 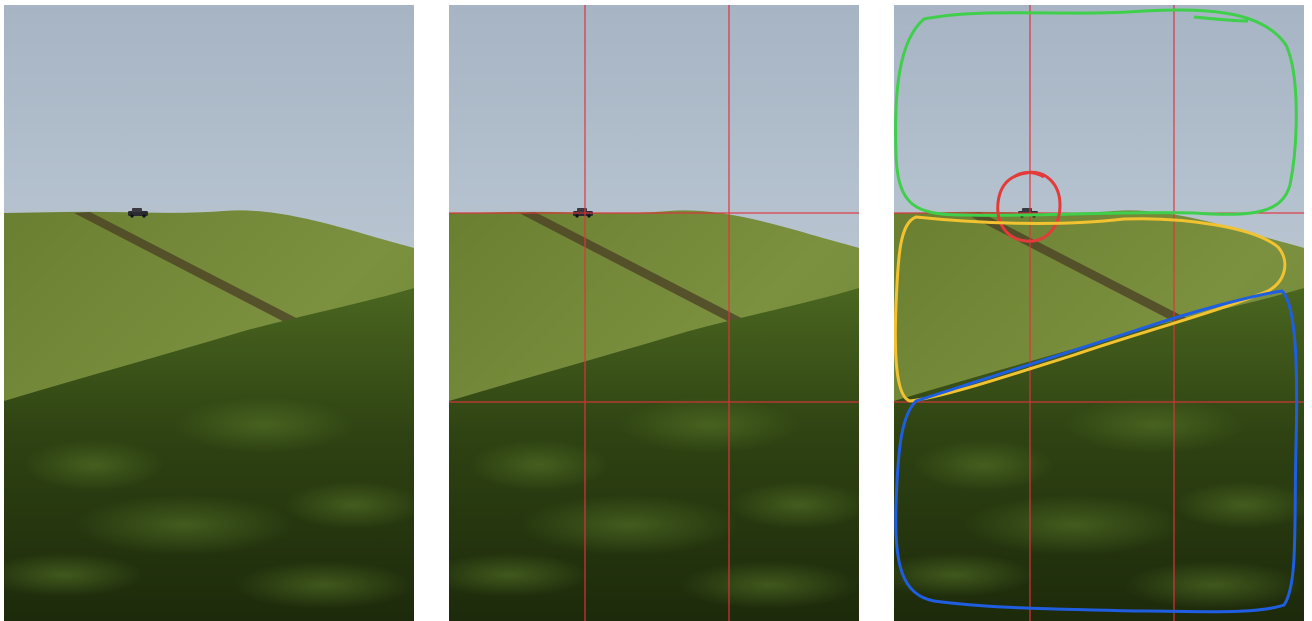 What do you see at coordinates (1029, 206) in the screenshot?
I see `car-focal-circle` at bounding box center [1029, 206].